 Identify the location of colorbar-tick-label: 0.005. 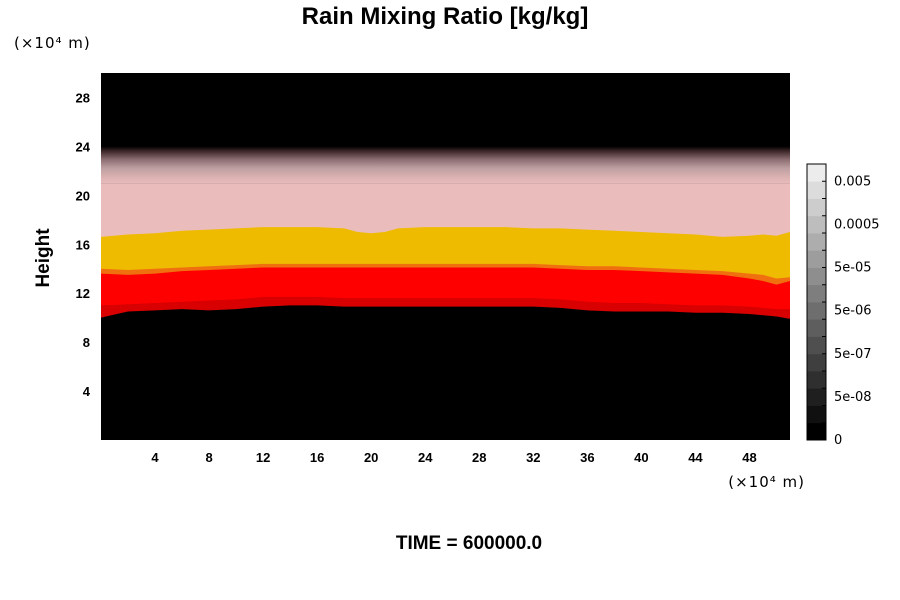
(852, 181).